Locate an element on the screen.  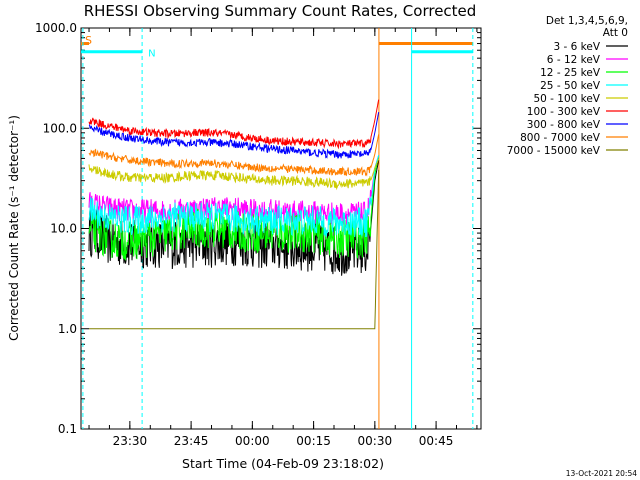
y-tick-label: 10.0 is located at coordinates (63, 229).